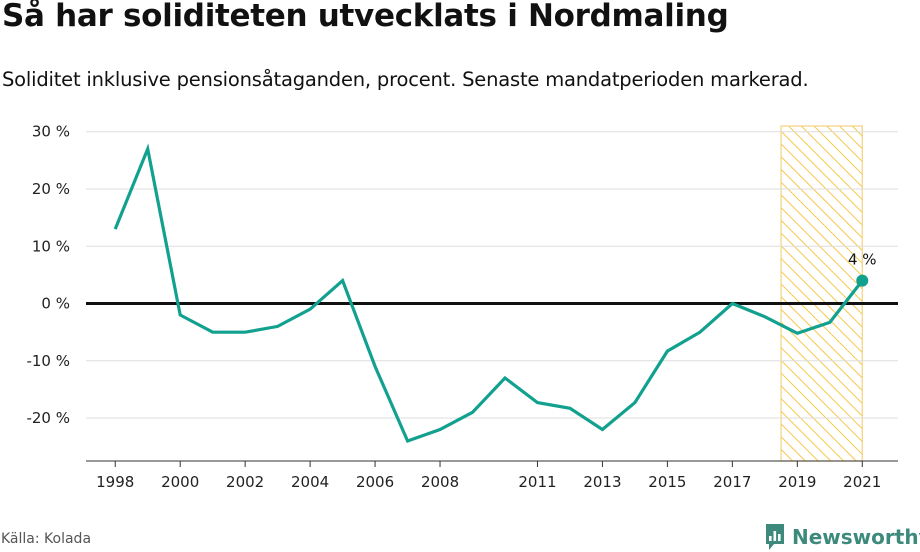 The height and width of the screenshot is (552, 920). What do you see at coordinates (375, 482) in the screenshot?
I see `x-tick-label: 2006` at bounding box center [375, 482].